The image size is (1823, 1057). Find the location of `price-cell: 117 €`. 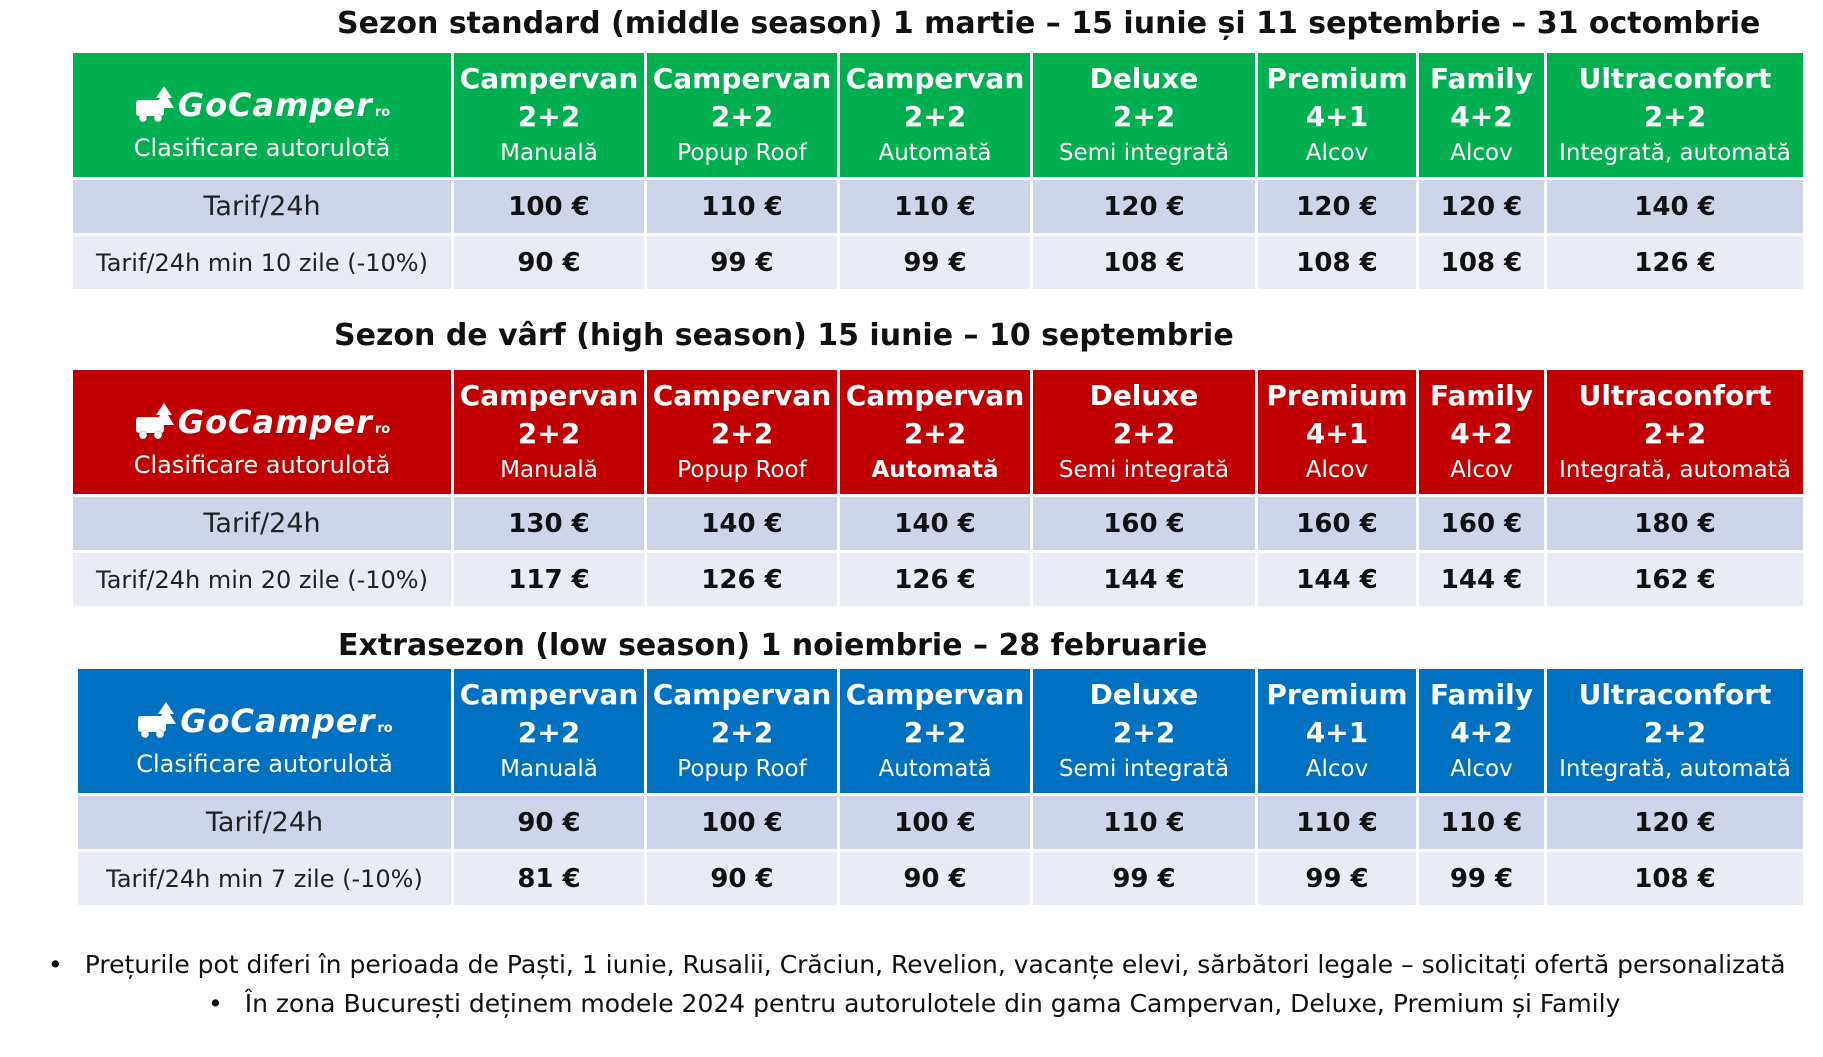

price-cell: 117 € is located at coordinates (549, 579).